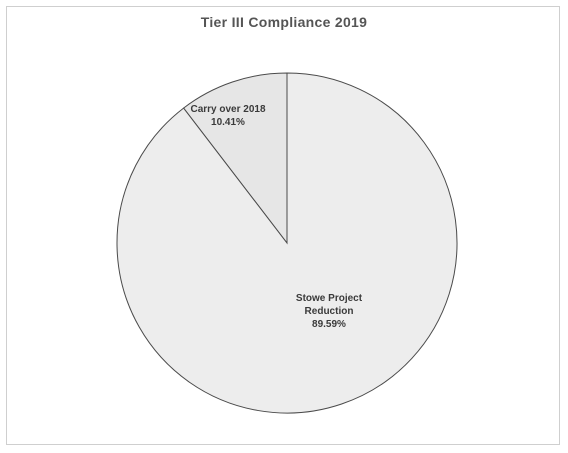 The image size is (568, 453). Describe the element at coordinates (284, 22) in the screenshot. I see `chart-title: Tier III Compliance 2019` at that location.